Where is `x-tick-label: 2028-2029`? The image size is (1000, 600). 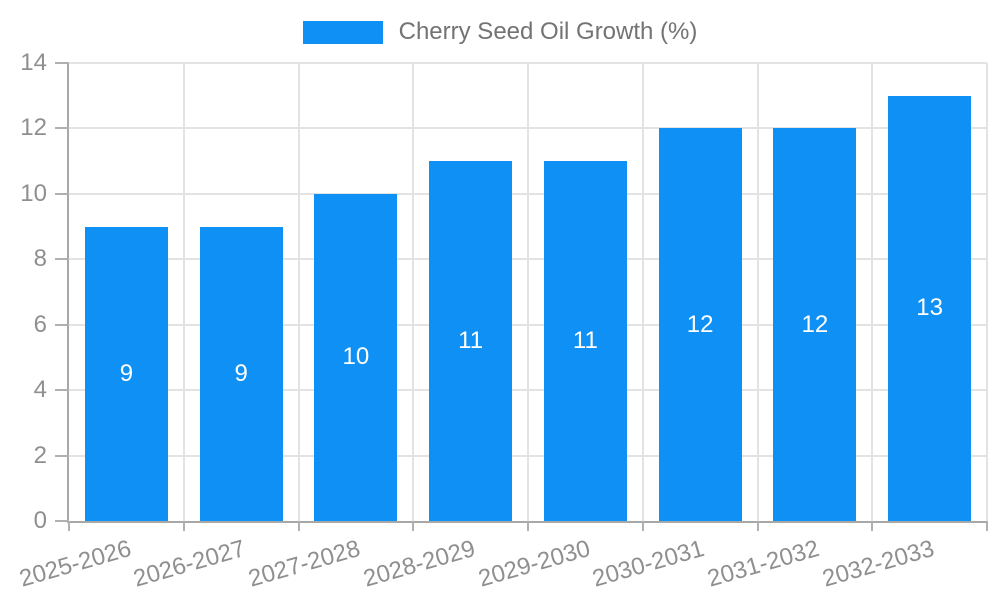 x-tick-label: 2028-2029 is located at coordinates (419, 564).